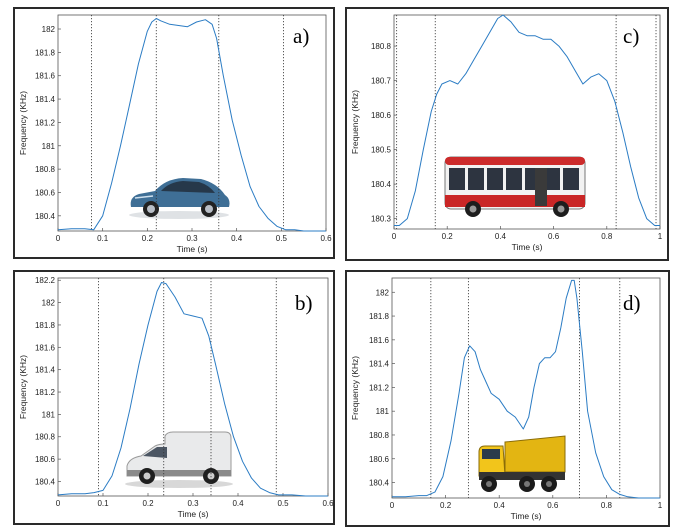 Image resolution: width=674 pixels, height=529 pixels. What do you see at coordinates (631, 36) in the screenshot?
I see `panel-tag: c)` at bounding box center [631, 36].